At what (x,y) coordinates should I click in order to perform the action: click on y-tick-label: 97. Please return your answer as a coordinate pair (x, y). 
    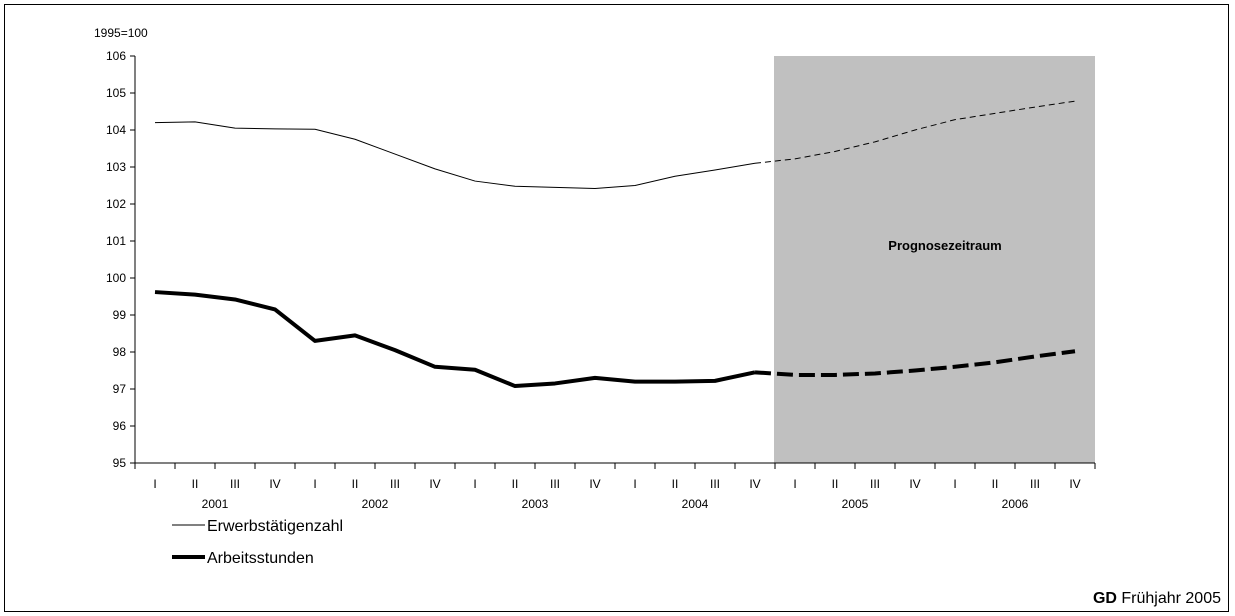
    Looking at the image, I should click on (120, 389).